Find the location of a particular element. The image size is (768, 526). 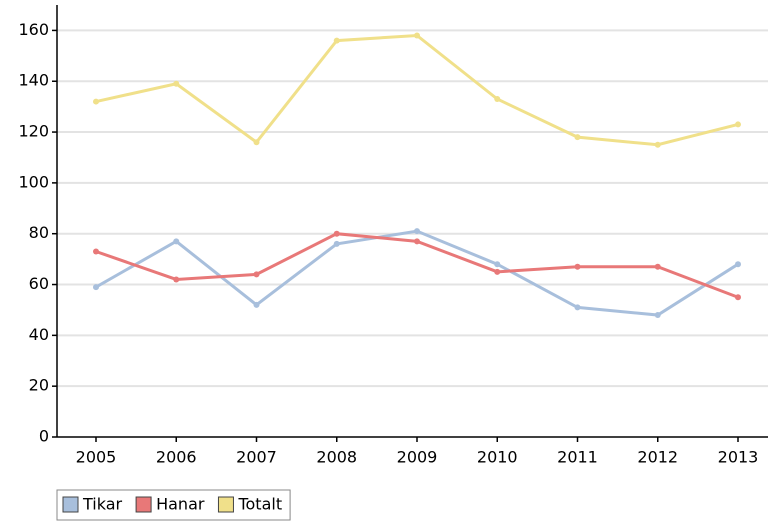

x-tick-label: 2010 is located at coordinates (497, 457).